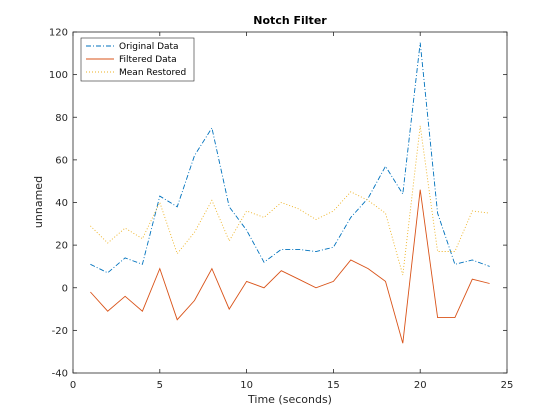 Image resolution: width=560 pixels, height=420 pixels. What do you see at coordinates (333, 385) in the screenshot?
I see `x-tick-label: 15` at bounding box center [333, 385].